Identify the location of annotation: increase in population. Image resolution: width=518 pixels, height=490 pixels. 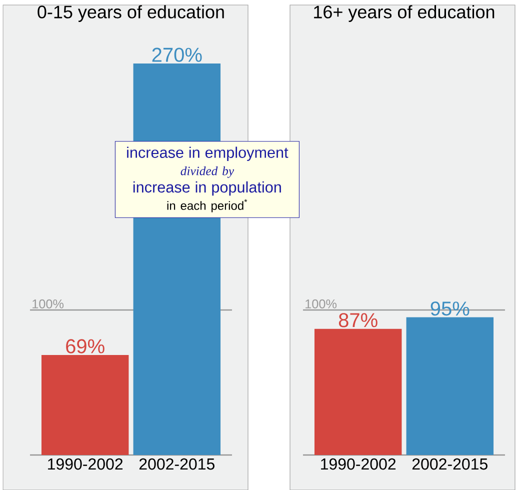
(207, 188).